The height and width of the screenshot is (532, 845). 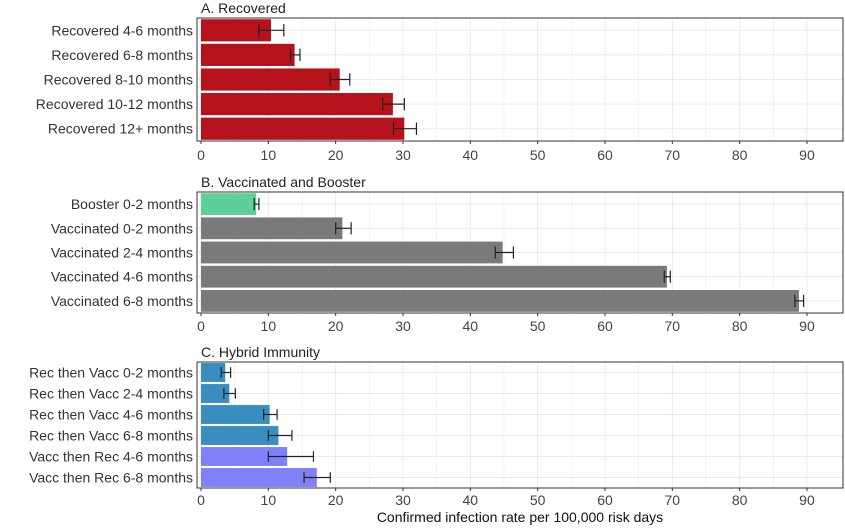 I want to click on category-label: Vaccinated 6-8 months, so click(x=122, y=301).